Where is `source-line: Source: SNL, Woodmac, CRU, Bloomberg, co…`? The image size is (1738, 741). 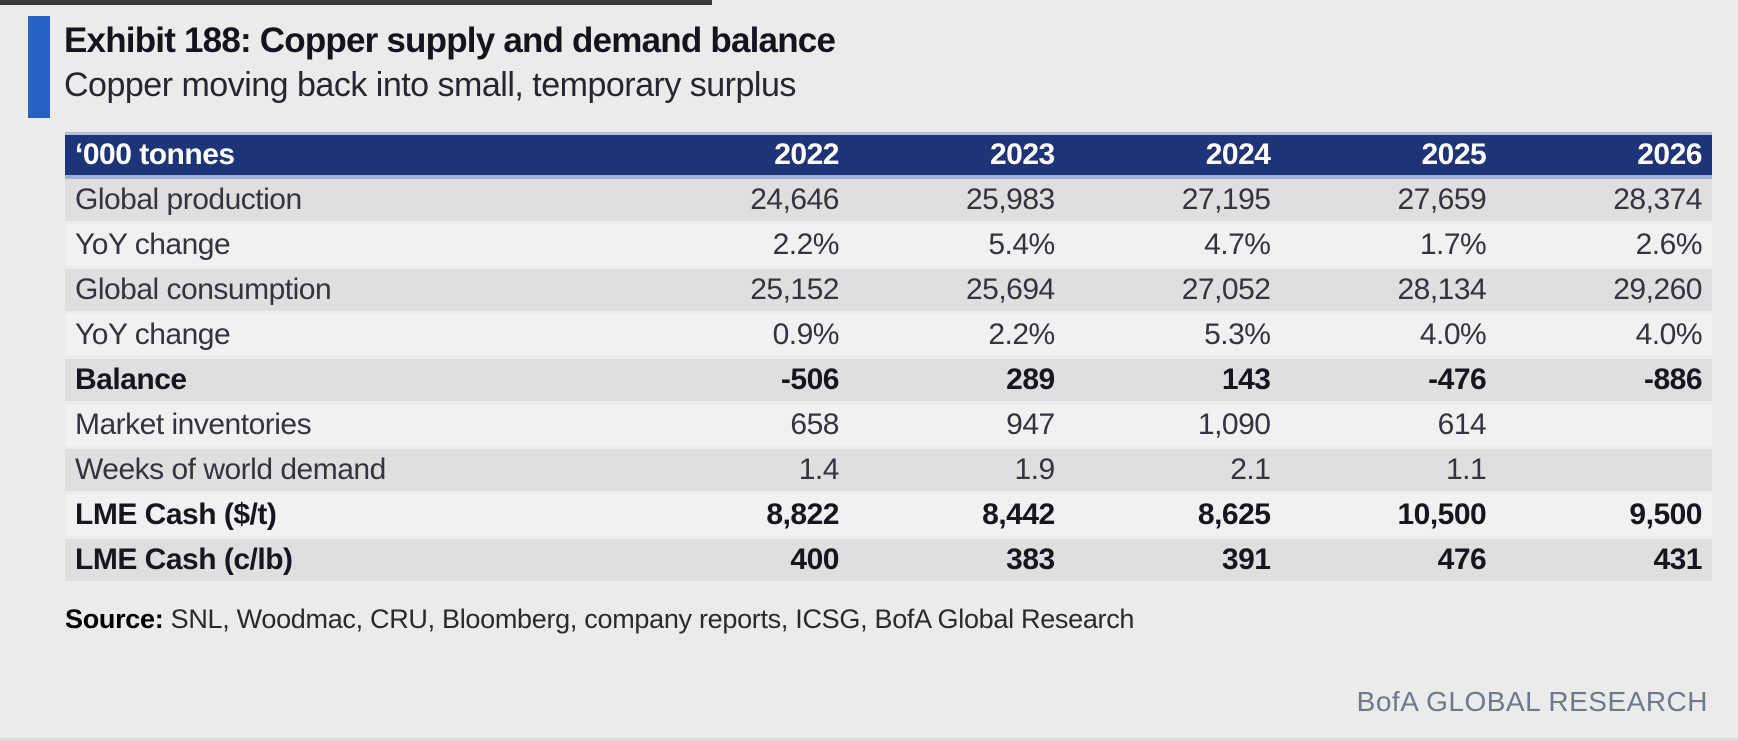
source-line: Source: SNL, Woodmac, CRU, Bloomberg, co… is located at coordinates (901, 619).